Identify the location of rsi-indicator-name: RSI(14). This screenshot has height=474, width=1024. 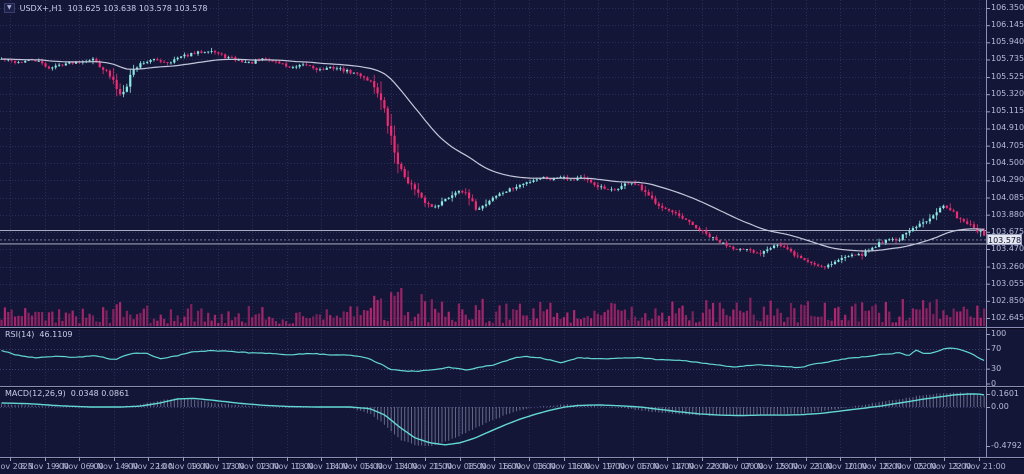
(20, 334).